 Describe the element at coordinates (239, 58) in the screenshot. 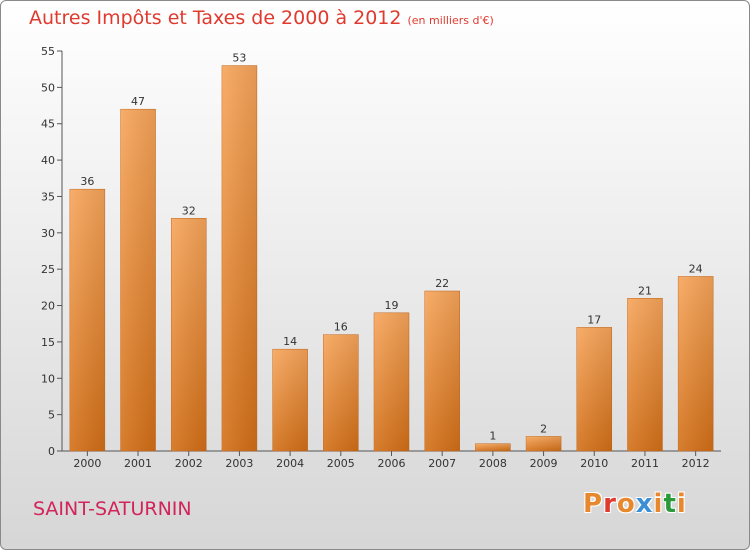

I see `value-label: 53` at that location.